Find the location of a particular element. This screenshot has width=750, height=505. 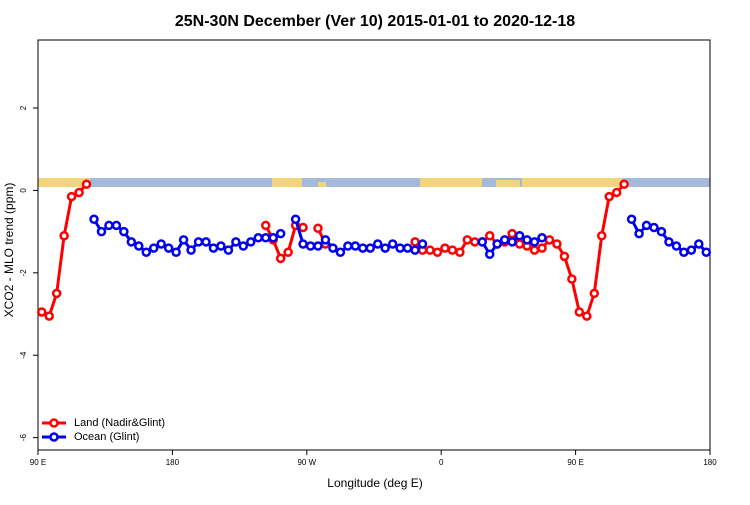

y-tick-label: -6 is located at coordinates (23, 438).